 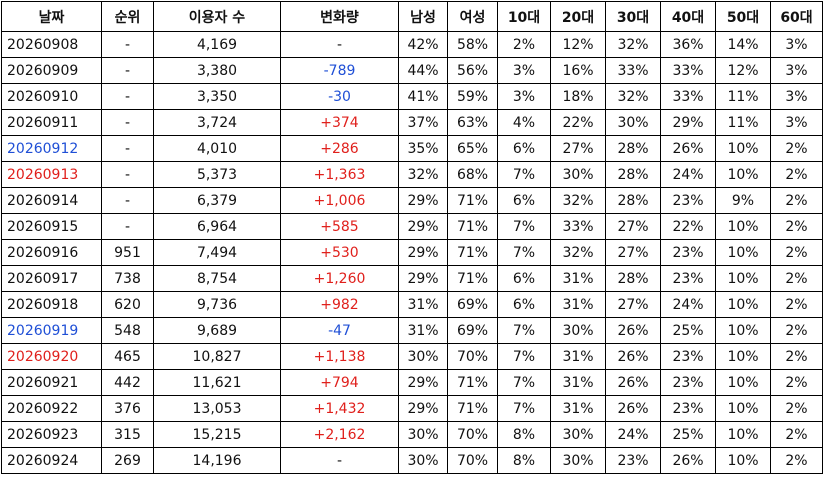 I want to click on table-cell: 269, so click(x=127, y=460).